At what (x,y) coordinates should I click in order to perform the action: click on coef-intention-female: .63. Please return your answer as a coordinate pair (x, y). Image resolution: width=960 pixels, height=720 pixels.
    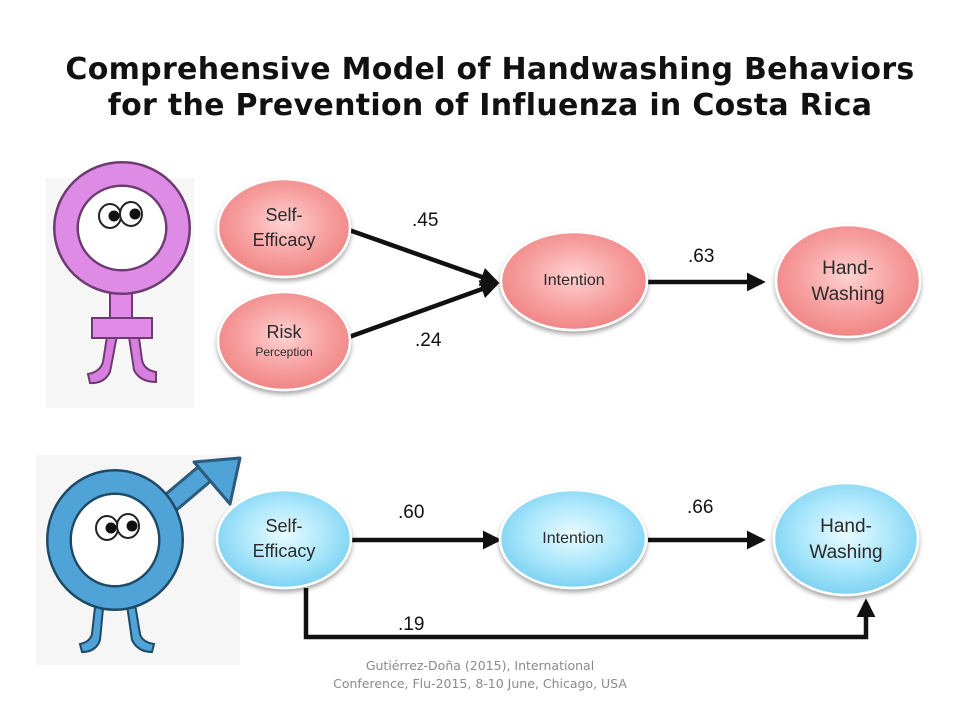
    Looking at the image, I should click on (701, 256).